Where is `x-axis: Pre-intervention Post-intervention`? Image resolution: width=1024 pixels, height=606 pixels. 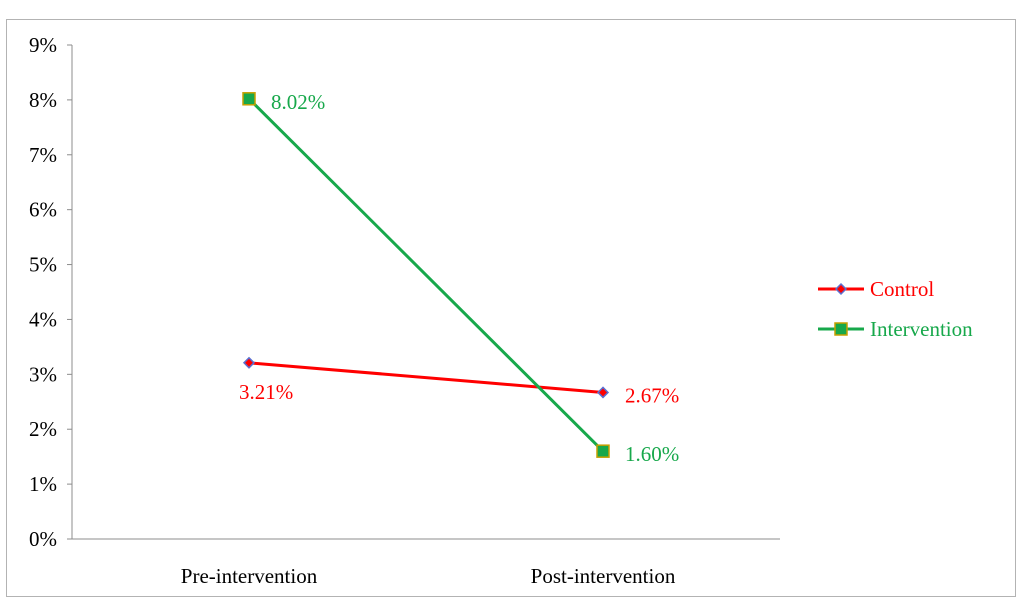 x-axis: Pre-intervention Post-intervention is located at coordinates (426, 563).